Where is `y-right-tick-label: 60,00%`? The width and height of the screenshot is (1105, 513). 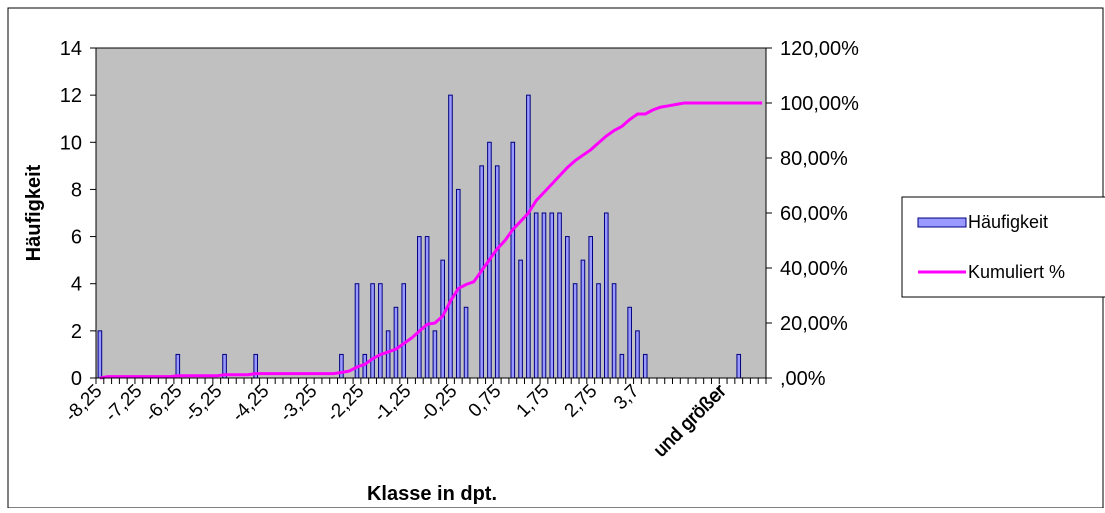
y-right-tick-label: 60,00% is located at coordinates (814, 214).